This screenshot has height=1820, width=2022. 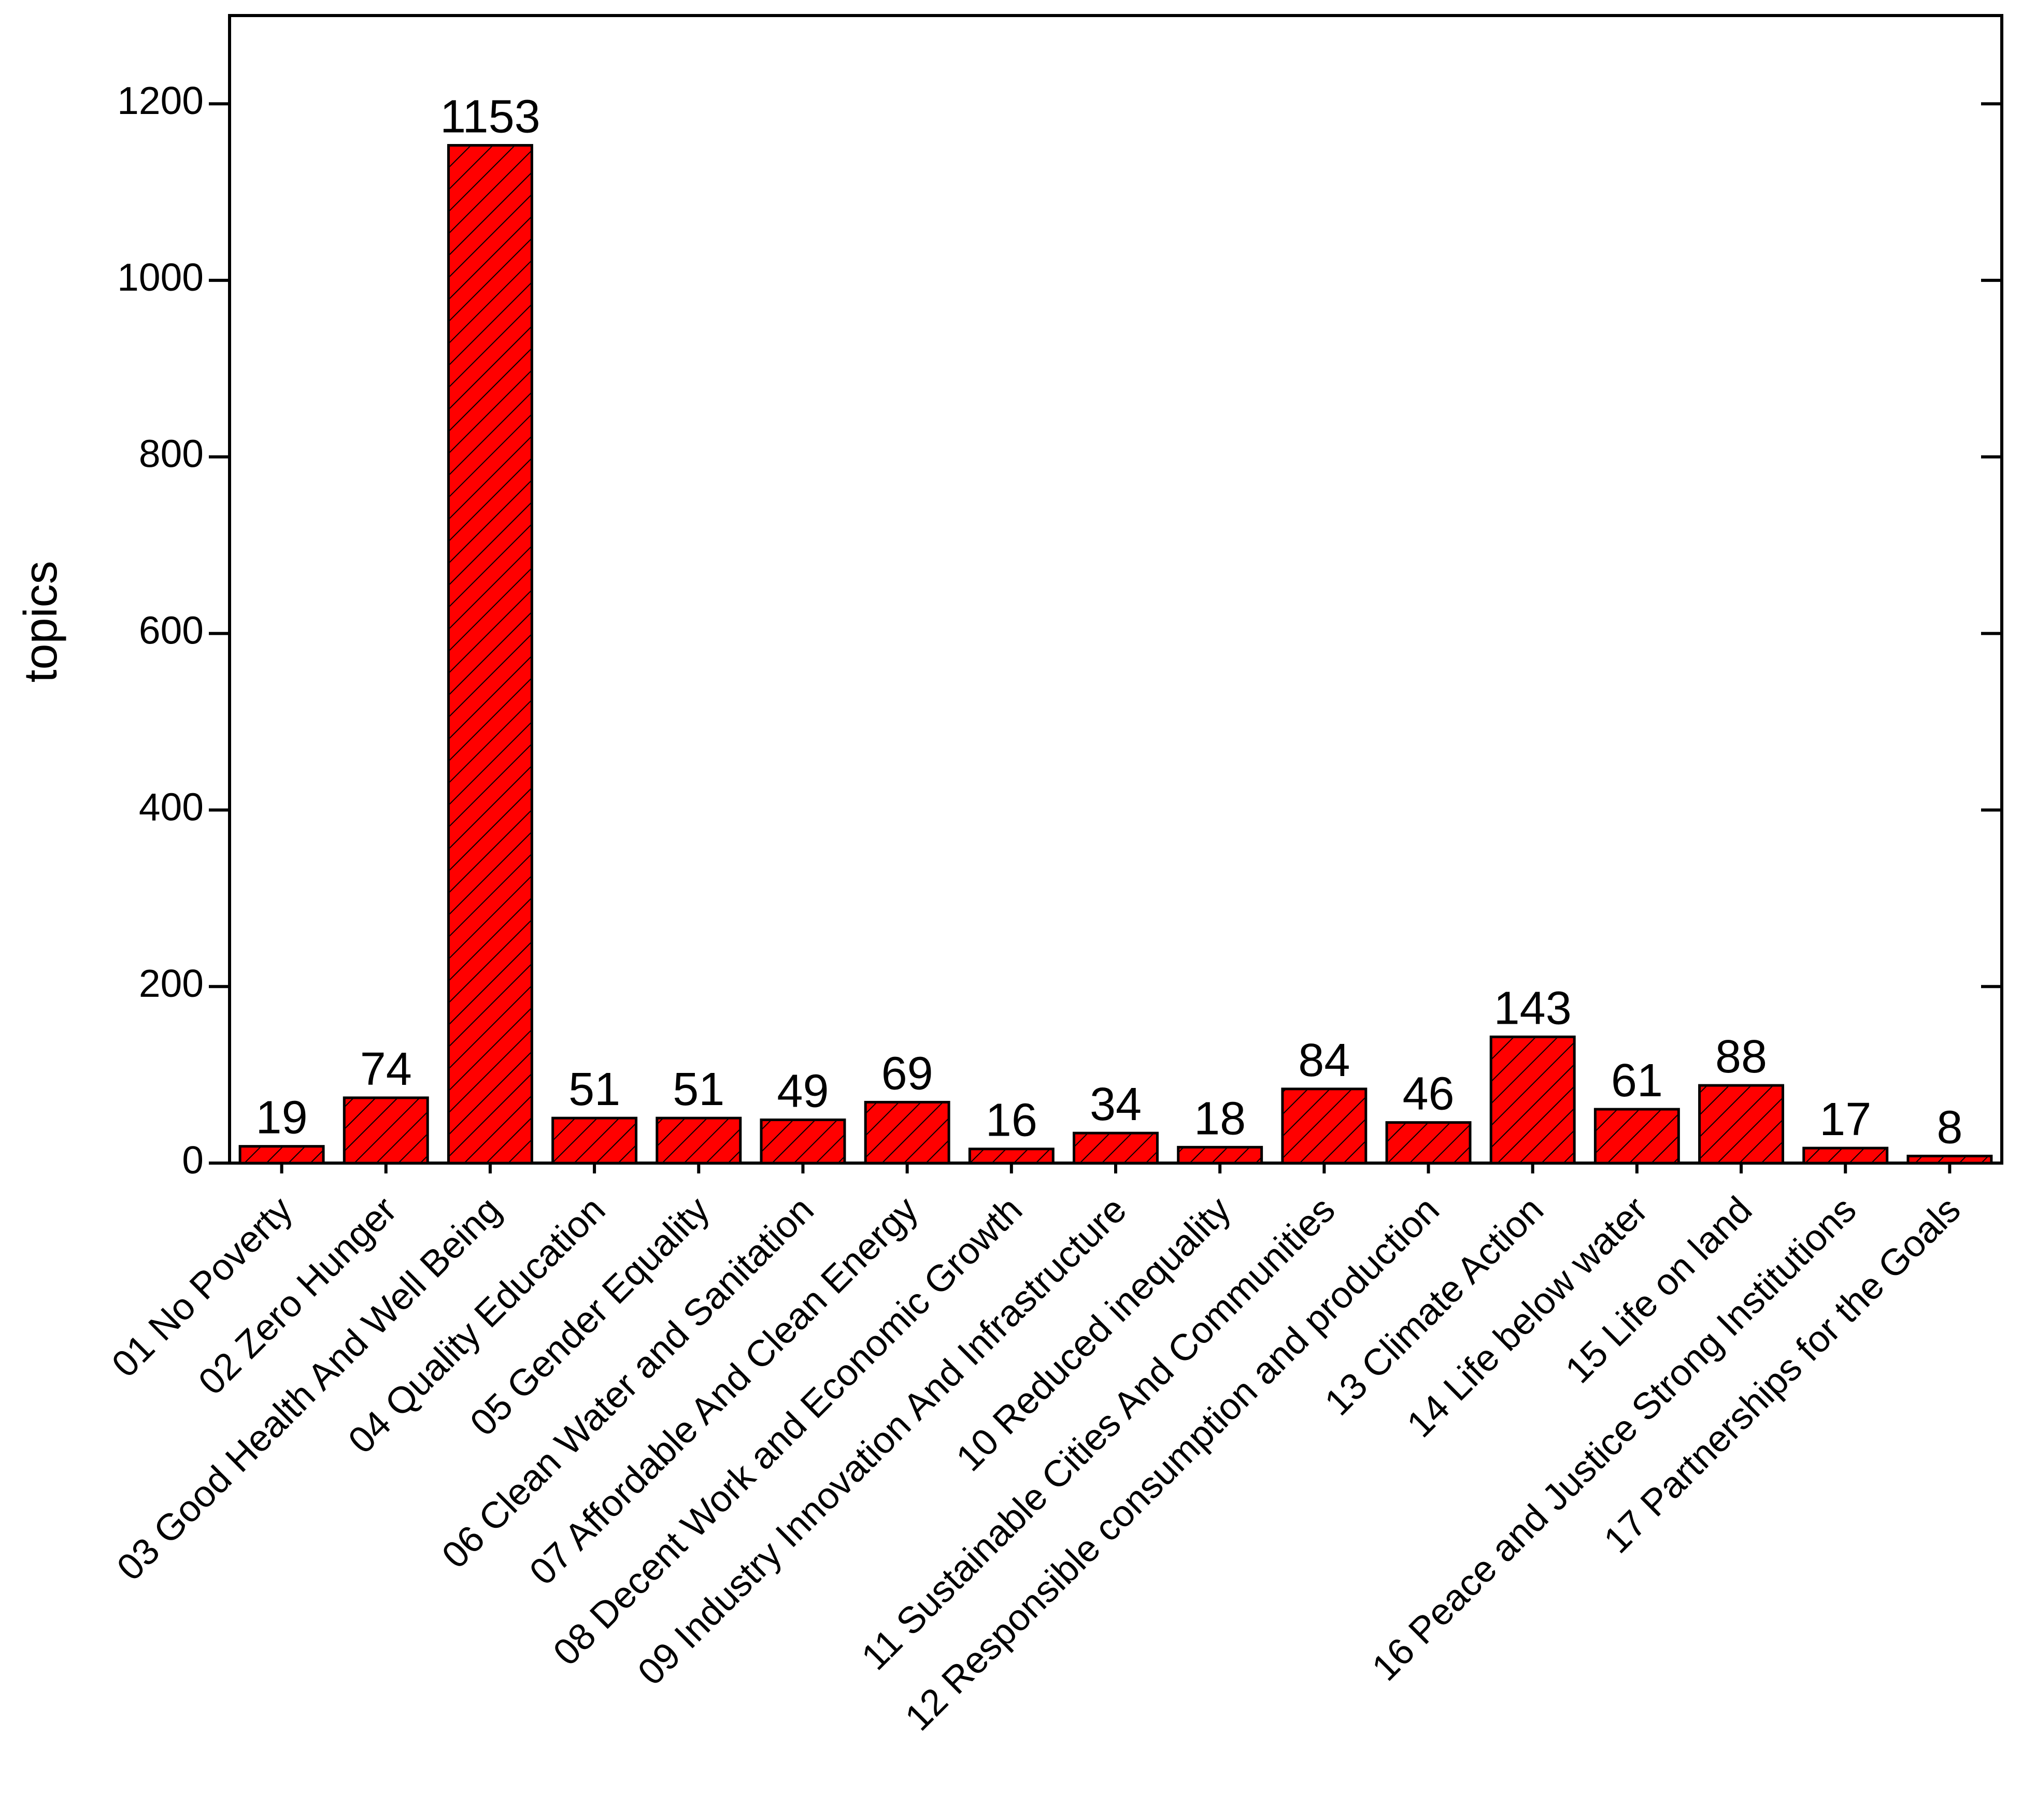 What do you see at coordinates (202, 1287) in the screenshot?
I see `x-tick-label: 01 No Poverty` at bounding box center [202, 1287].